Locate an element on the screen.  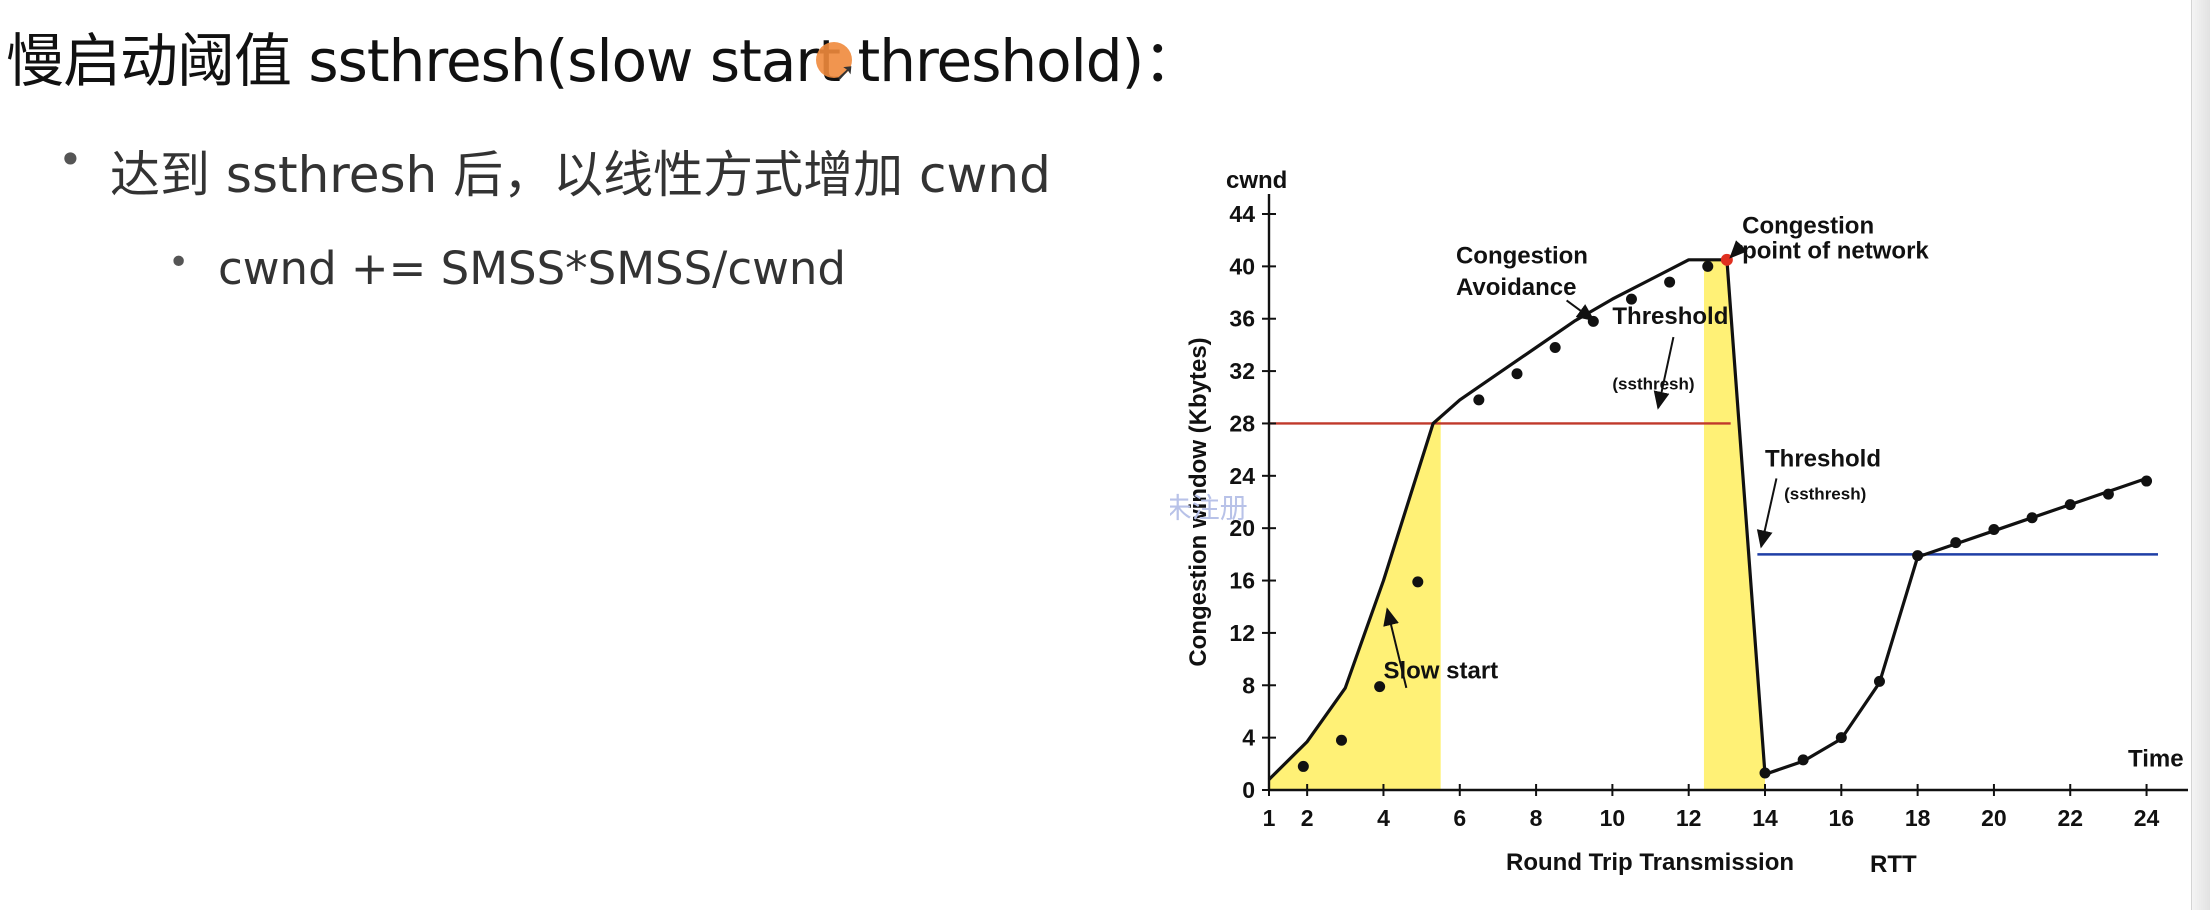
x-tick-label: 16 is located at coordinates (1842, 818).